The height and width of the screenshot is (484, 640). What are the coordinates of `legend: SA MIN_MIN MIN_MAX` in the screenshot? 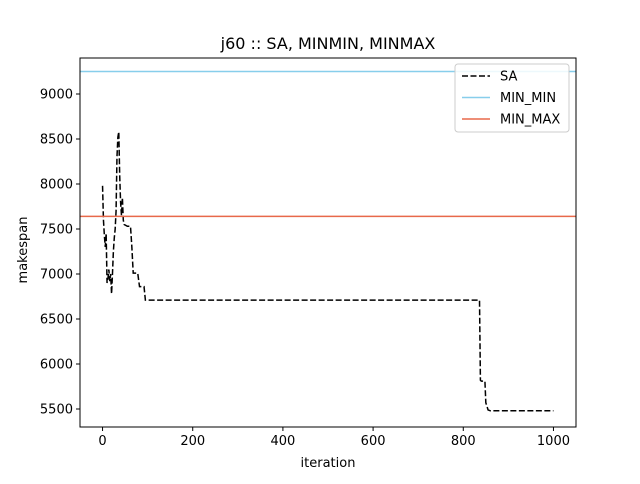 It's located at (512, 98).